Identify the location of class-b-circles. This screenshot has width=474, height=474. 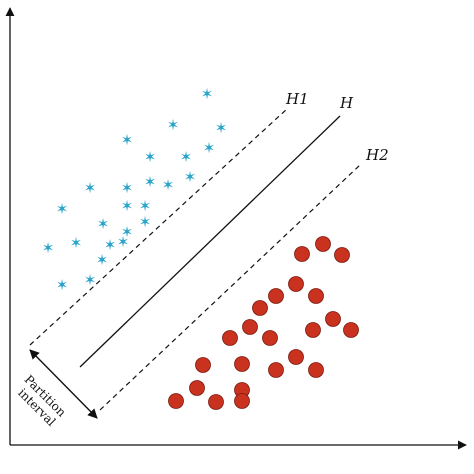
(263, 323).